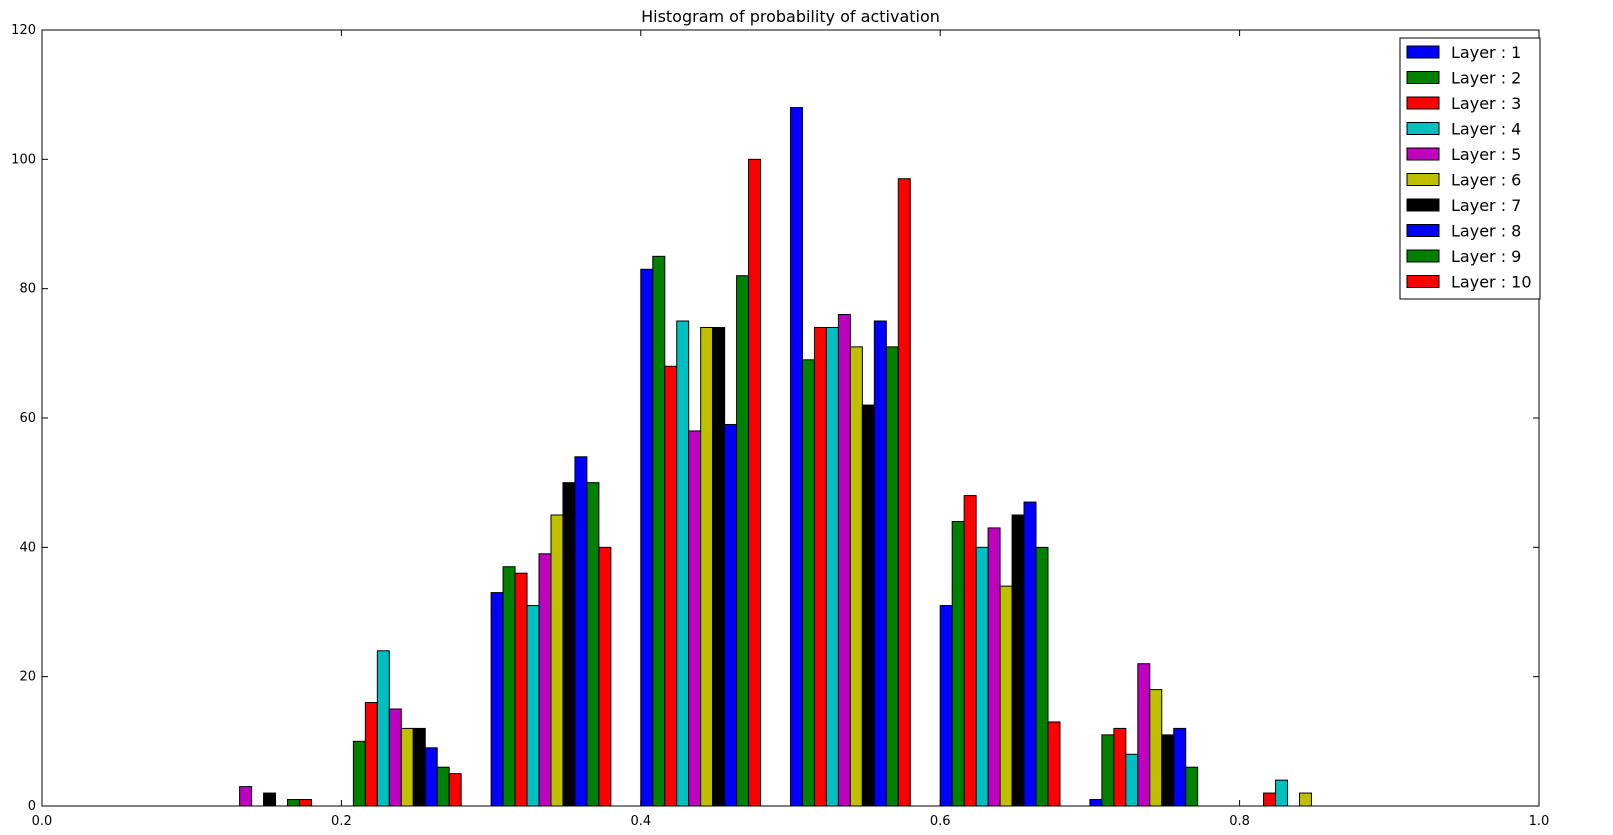 The height and width of the screenshot is (835, 1613). Describe the element at coordinates (23, 159) in the screenshot. I see `y-tick-label: 100` at that location.